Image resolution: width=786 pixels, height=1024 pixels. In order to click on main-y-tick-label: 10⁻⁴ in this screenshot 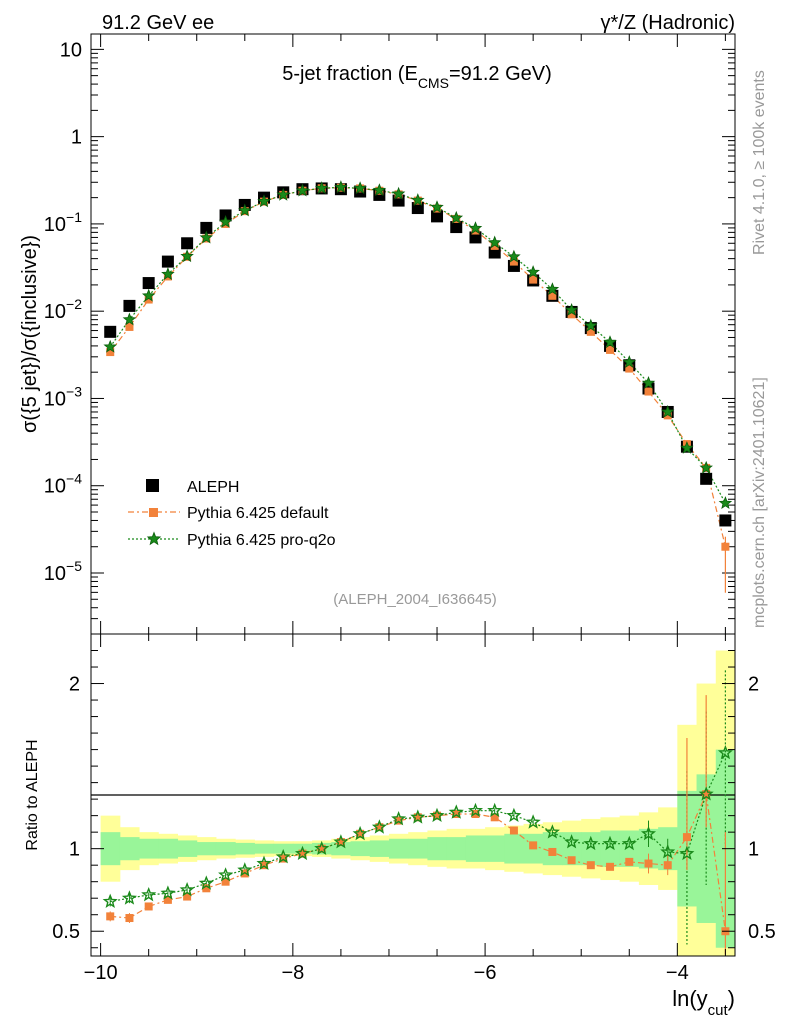, I will do `click(63, 484)`.